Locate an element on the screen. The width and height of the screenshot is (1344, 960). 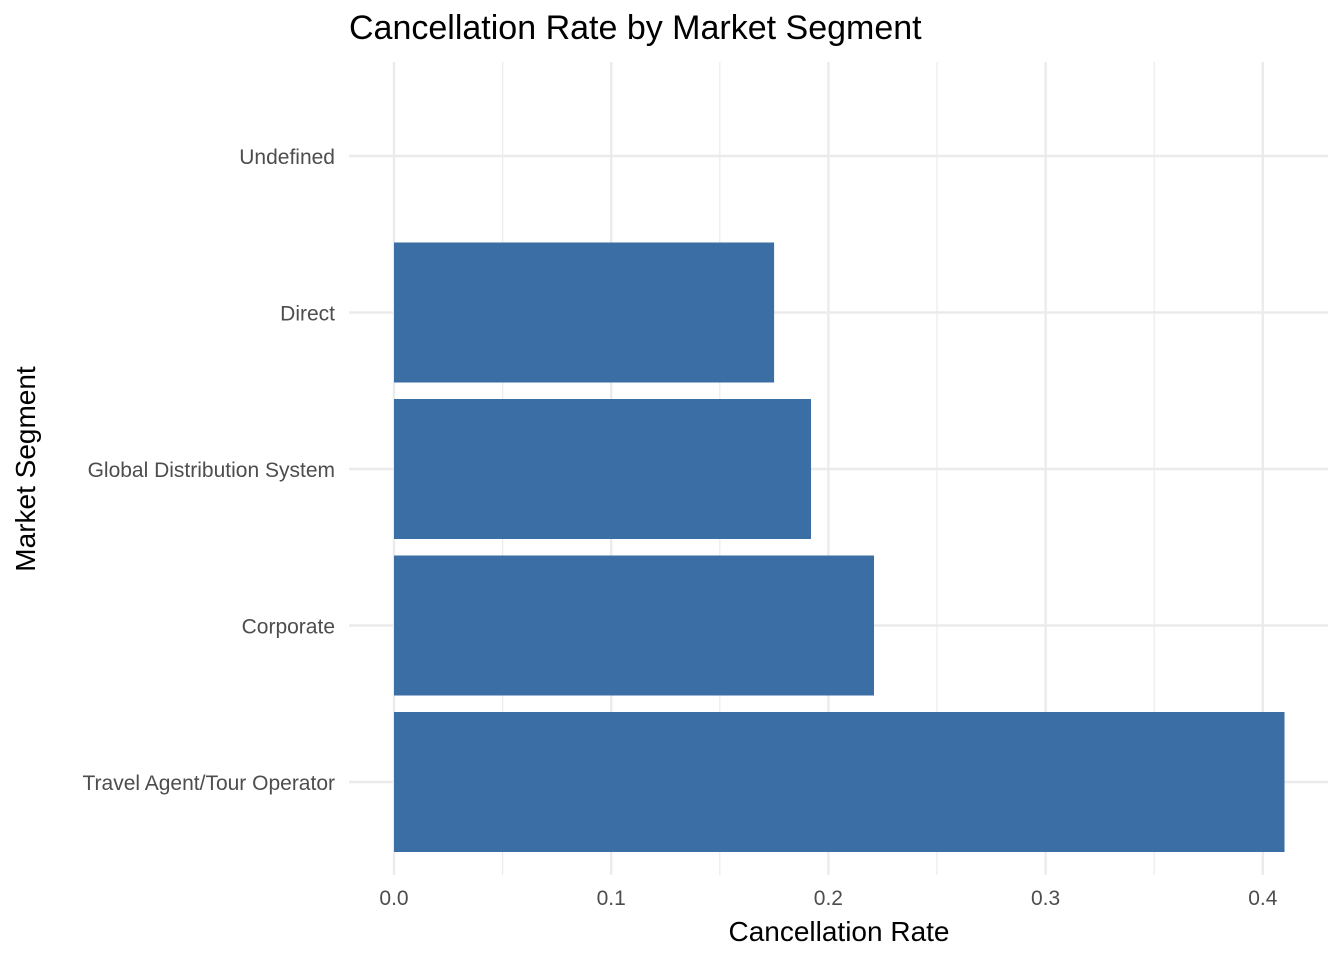
y-tick-label: Travel Agent/Tour Operator is located at coordinates (208, 783).